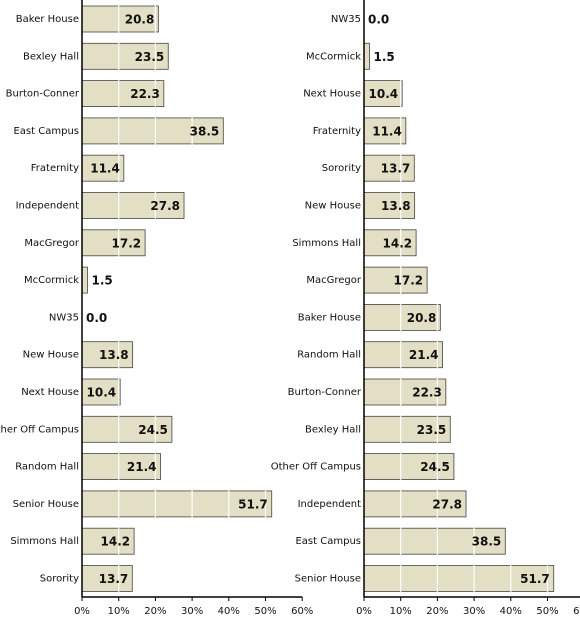 The image size is (580, 620). Describe the element at coordinates (409, 281) in the screenshot. I see `value-label: 17.2` at that location.